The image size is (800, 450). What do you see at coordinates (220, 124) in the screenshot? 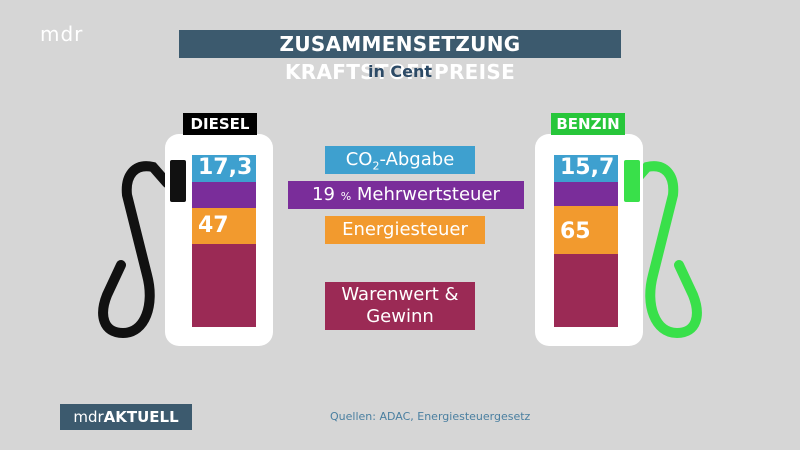
I see `diesel-label: DIESEL` at bounding box center [220, 124].